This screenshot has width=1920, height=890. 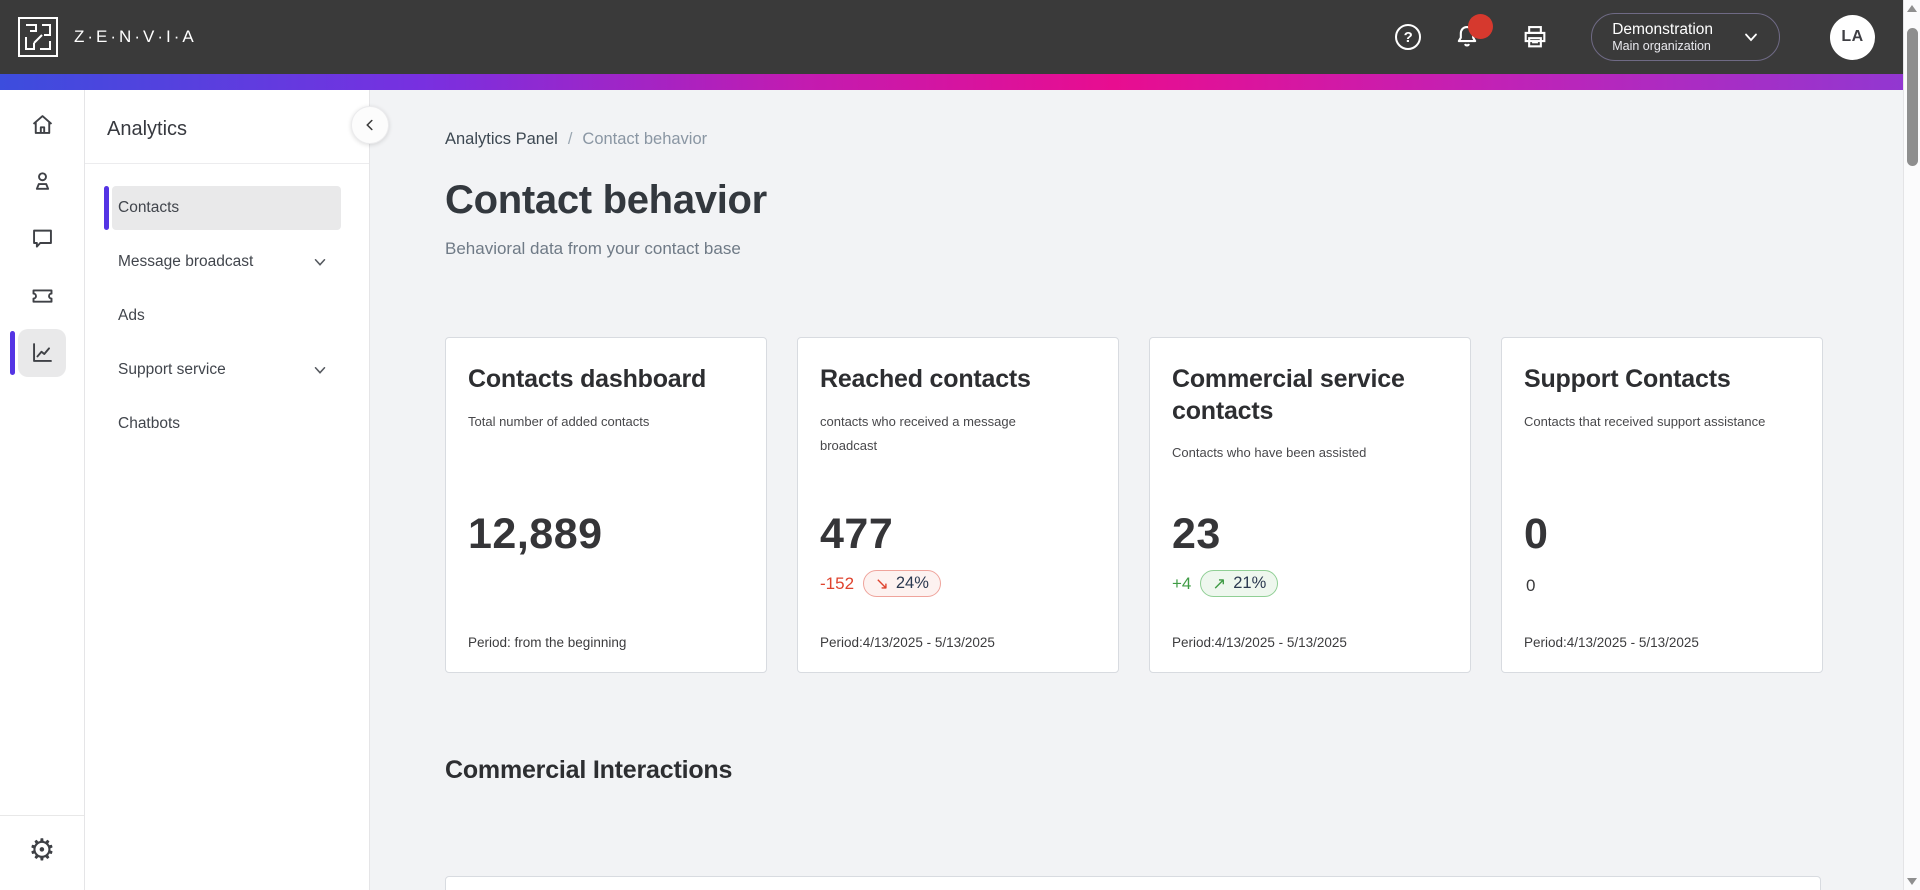 What do you see at coordinates (645, 139) in the screenshot?
I see `breadcrumb-current: Contact behavior` at bounding box center [645, 139].